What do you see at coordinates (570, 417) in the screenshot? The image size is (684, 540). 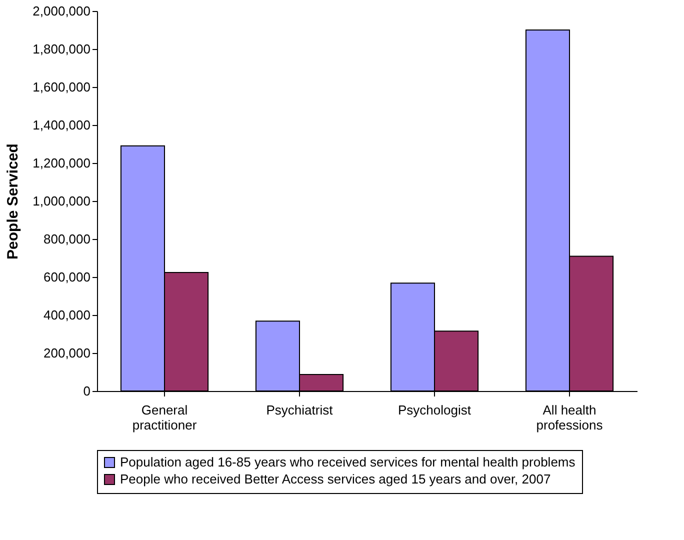 I see `x-tick-label: All health professions` at bounding box center [570, 417].